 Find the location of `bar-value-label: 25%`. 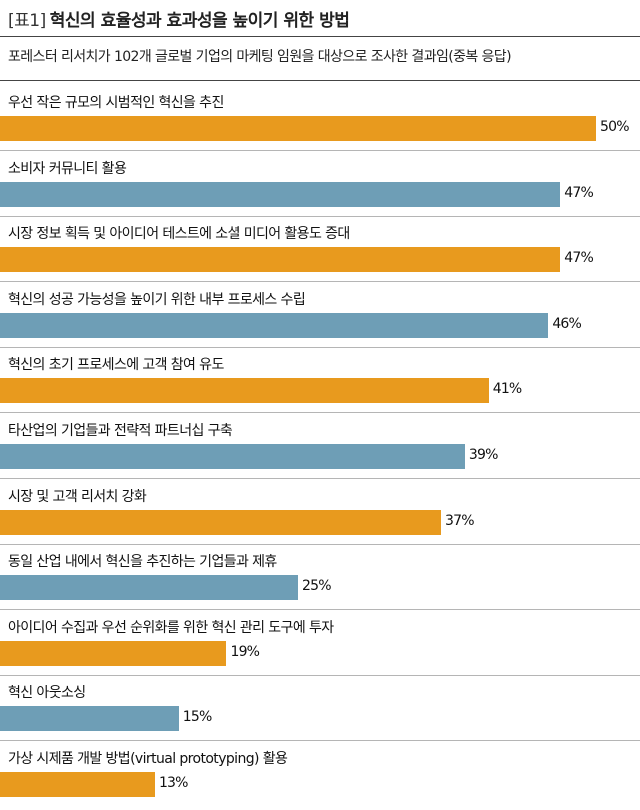

bar-value-label: 25% is located at coordinates (317, 586).